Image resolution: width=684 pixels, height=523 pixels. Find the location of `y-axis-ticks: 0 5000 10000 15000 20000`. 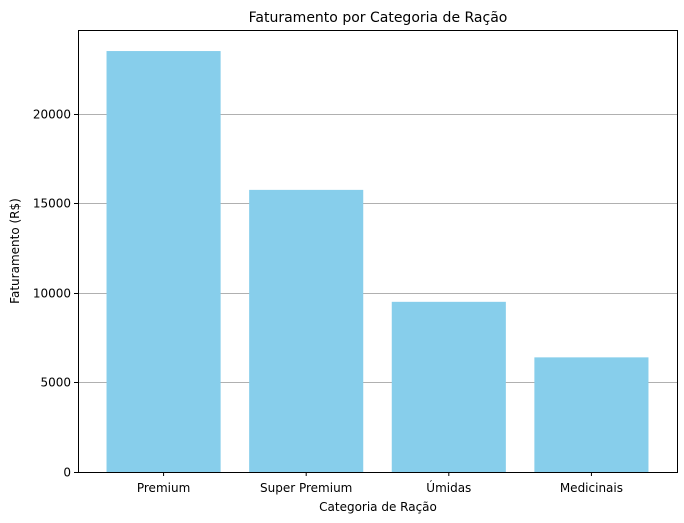

y-axis-ticks: 0 5000 10000 15000 20000 is located at coordinates (55, 294).